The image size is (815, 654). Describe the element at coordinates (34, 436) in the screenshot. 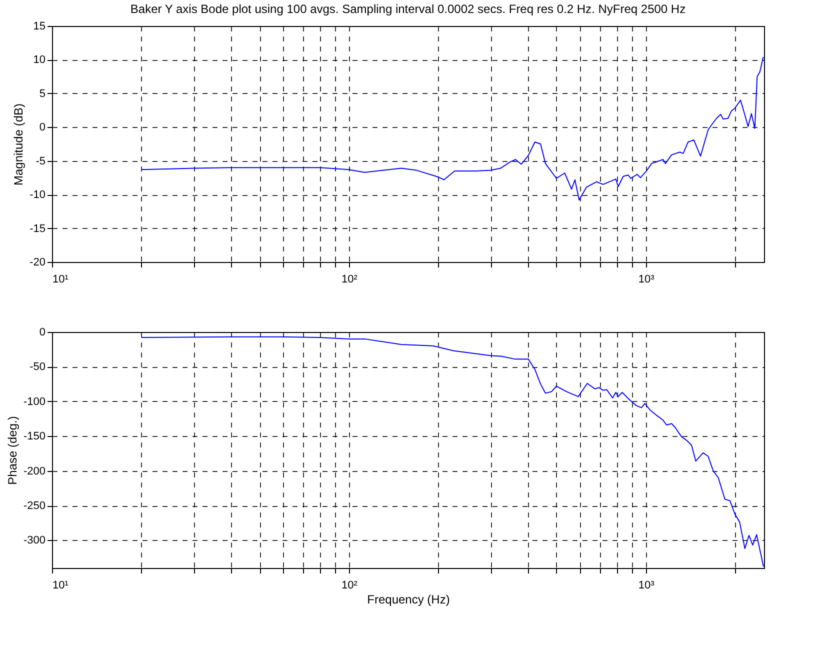

I see `y-tick-label: -150` at that location.